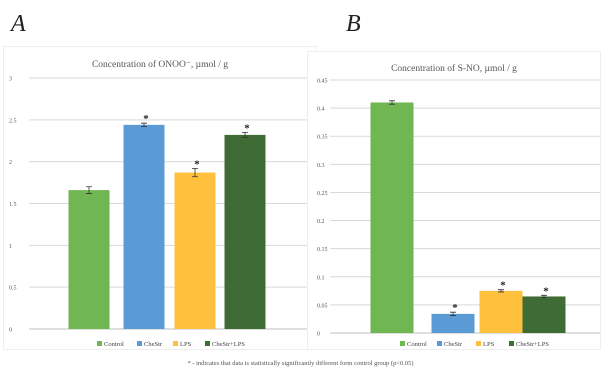  Describe the element at coordinates (322, 194) in the screenshot. I see `y-tick-label: 0.25` at that location.